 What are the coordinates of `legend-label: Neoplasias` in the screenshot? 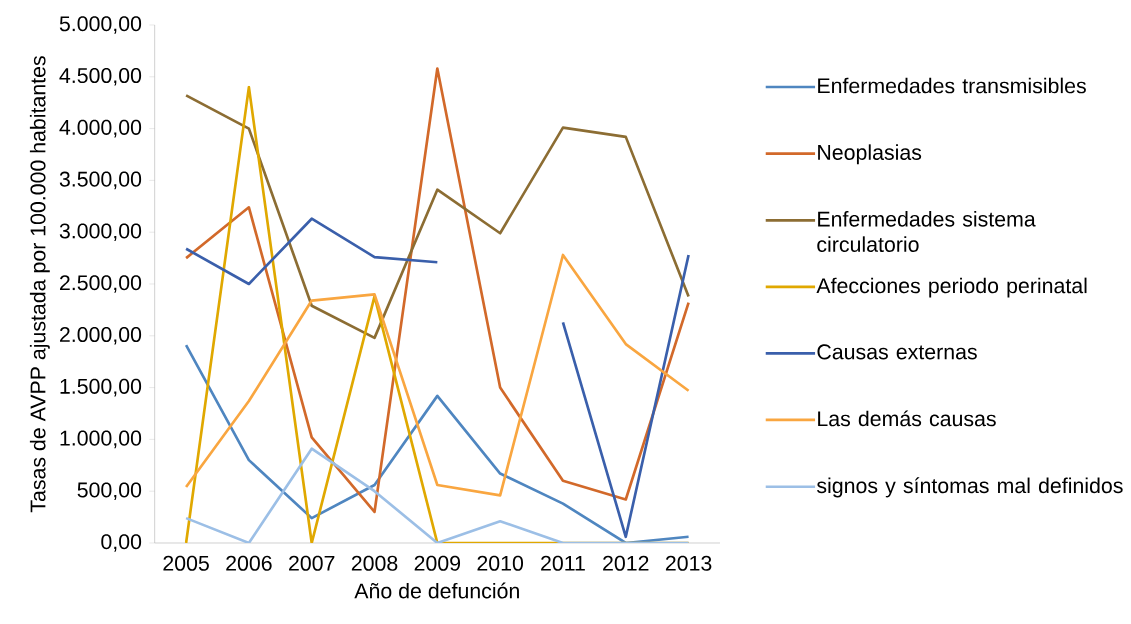 It's located at (870, 154).